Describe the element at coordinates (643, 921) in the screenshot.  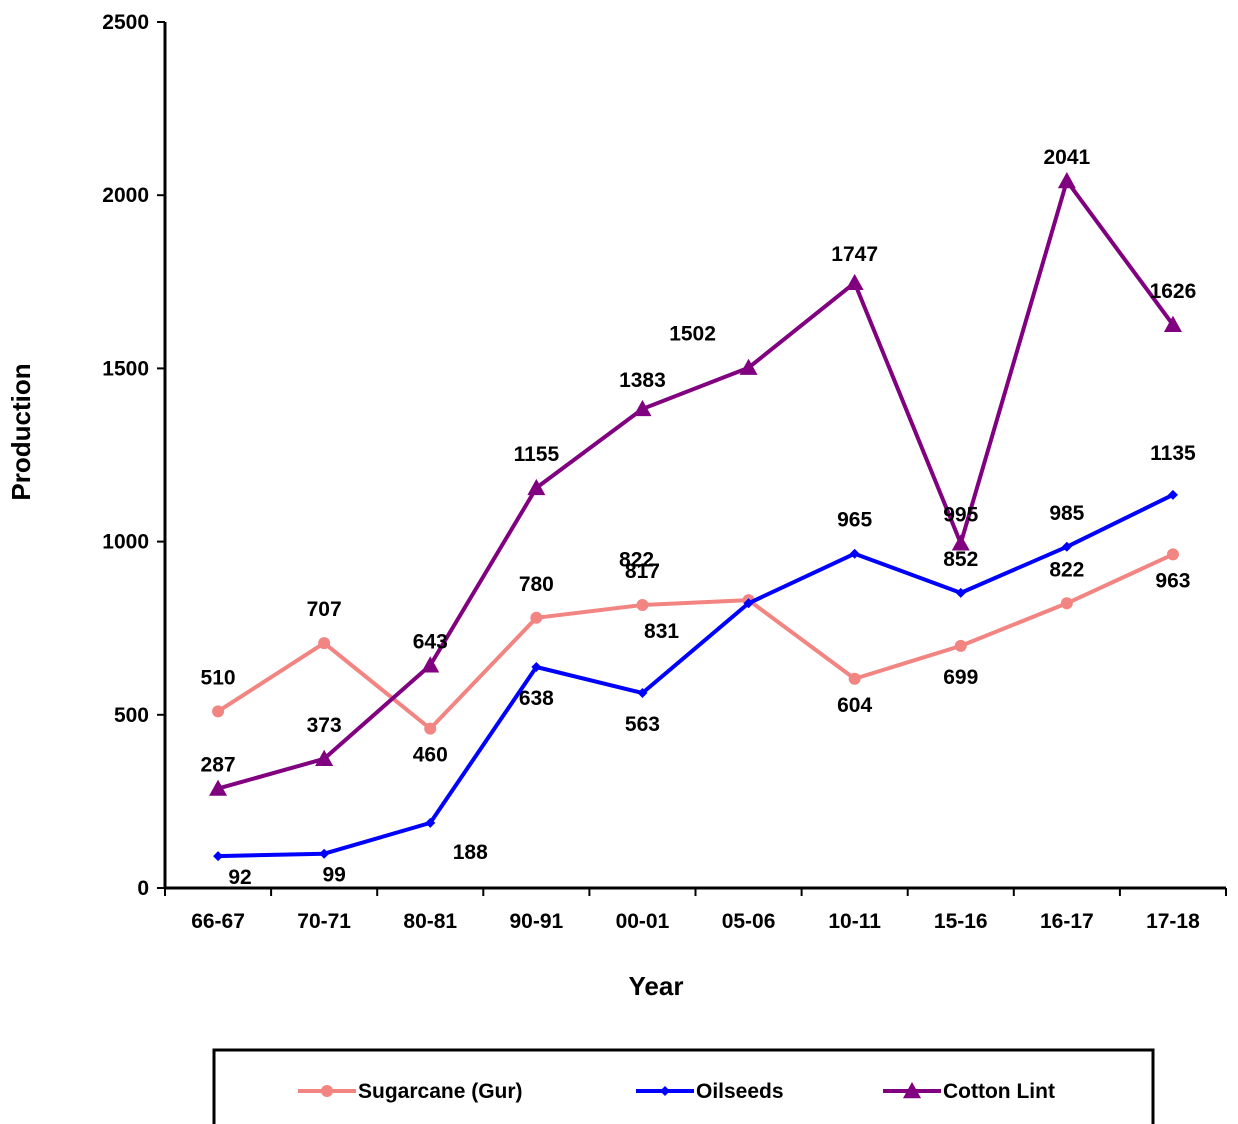
I see `x-tick-label: 00-01` at that location.